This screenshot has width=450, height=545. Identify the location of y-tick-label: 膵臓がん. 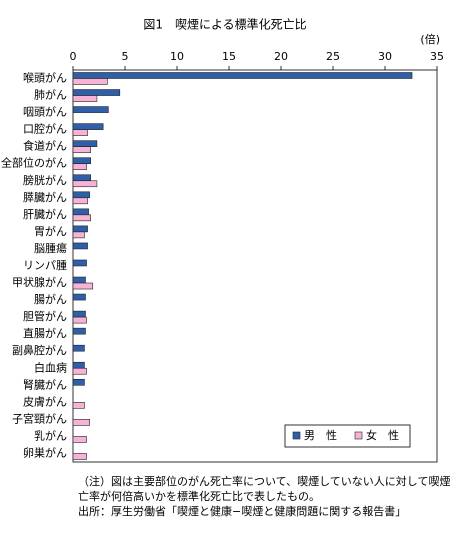
(45, 197).